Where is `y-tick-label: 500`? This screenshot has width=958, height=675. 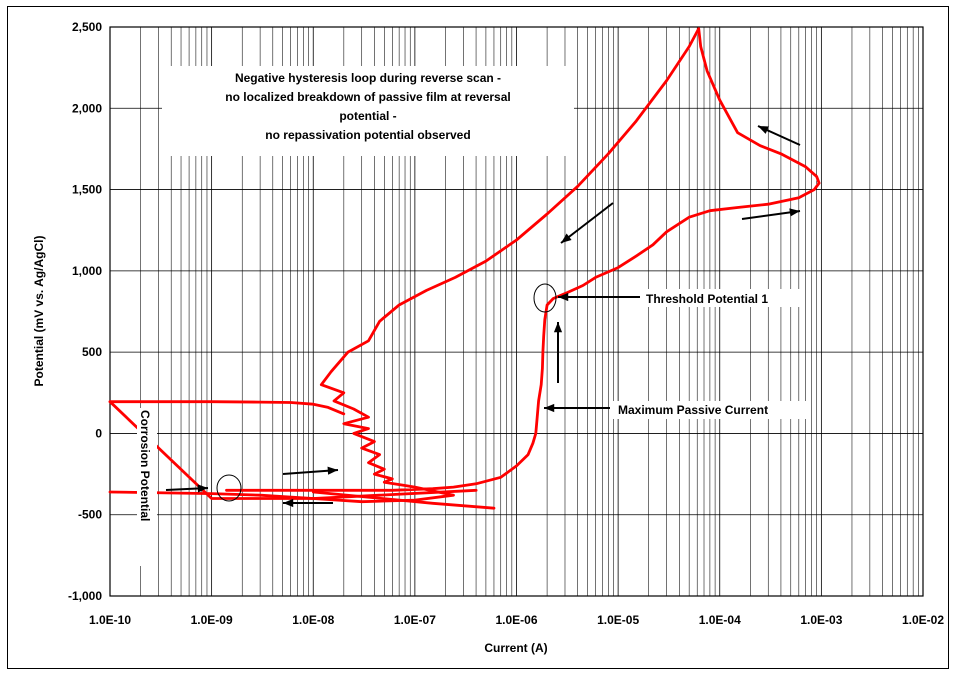
y-tick-label: 500 is located at coordinates (92, 352).